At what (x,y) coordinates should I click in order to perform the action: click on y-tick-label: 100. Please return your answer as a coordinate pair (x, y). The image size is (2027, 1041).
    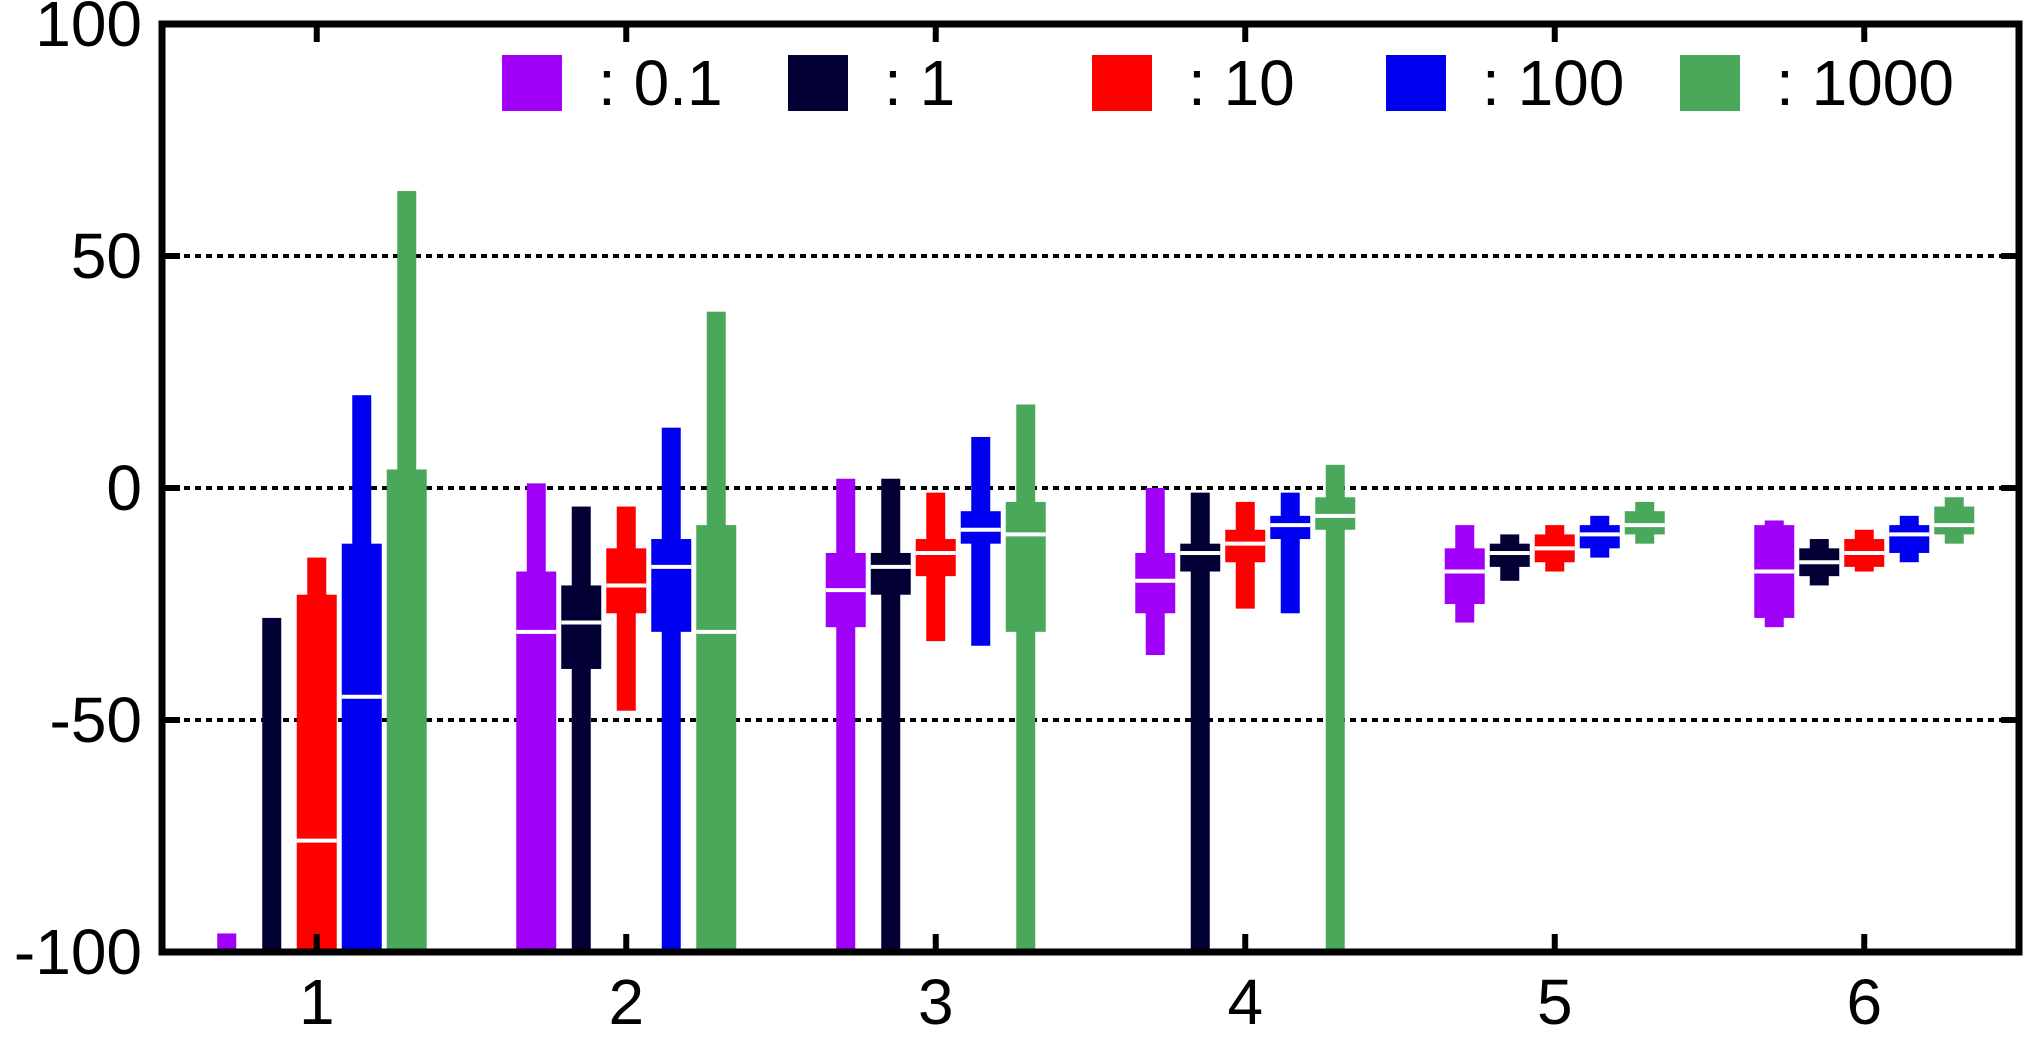
    Looking at the image, I should click on (88, 30).